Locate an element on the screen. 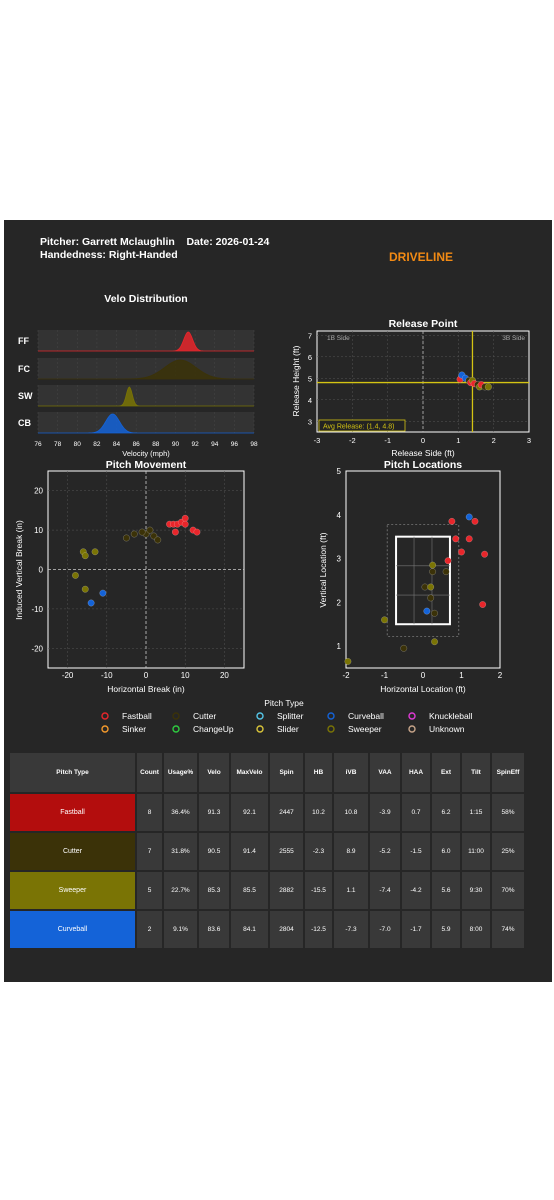 This screenshot has height=1200, width=554. release-chart-title: Release Point is located at coordinates (423, 324).